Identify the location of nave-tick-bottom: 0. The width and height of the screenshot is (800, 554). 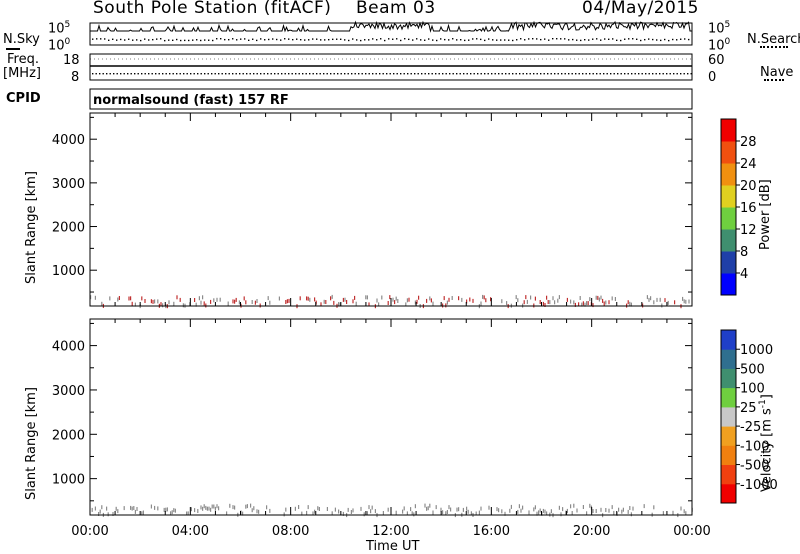
(712, 77).